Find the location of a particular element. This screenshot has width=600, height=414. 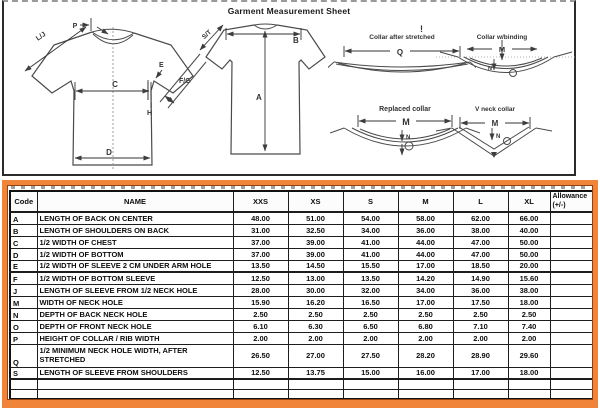

value-cell: 14.20 is located at coordinates (425, 278).